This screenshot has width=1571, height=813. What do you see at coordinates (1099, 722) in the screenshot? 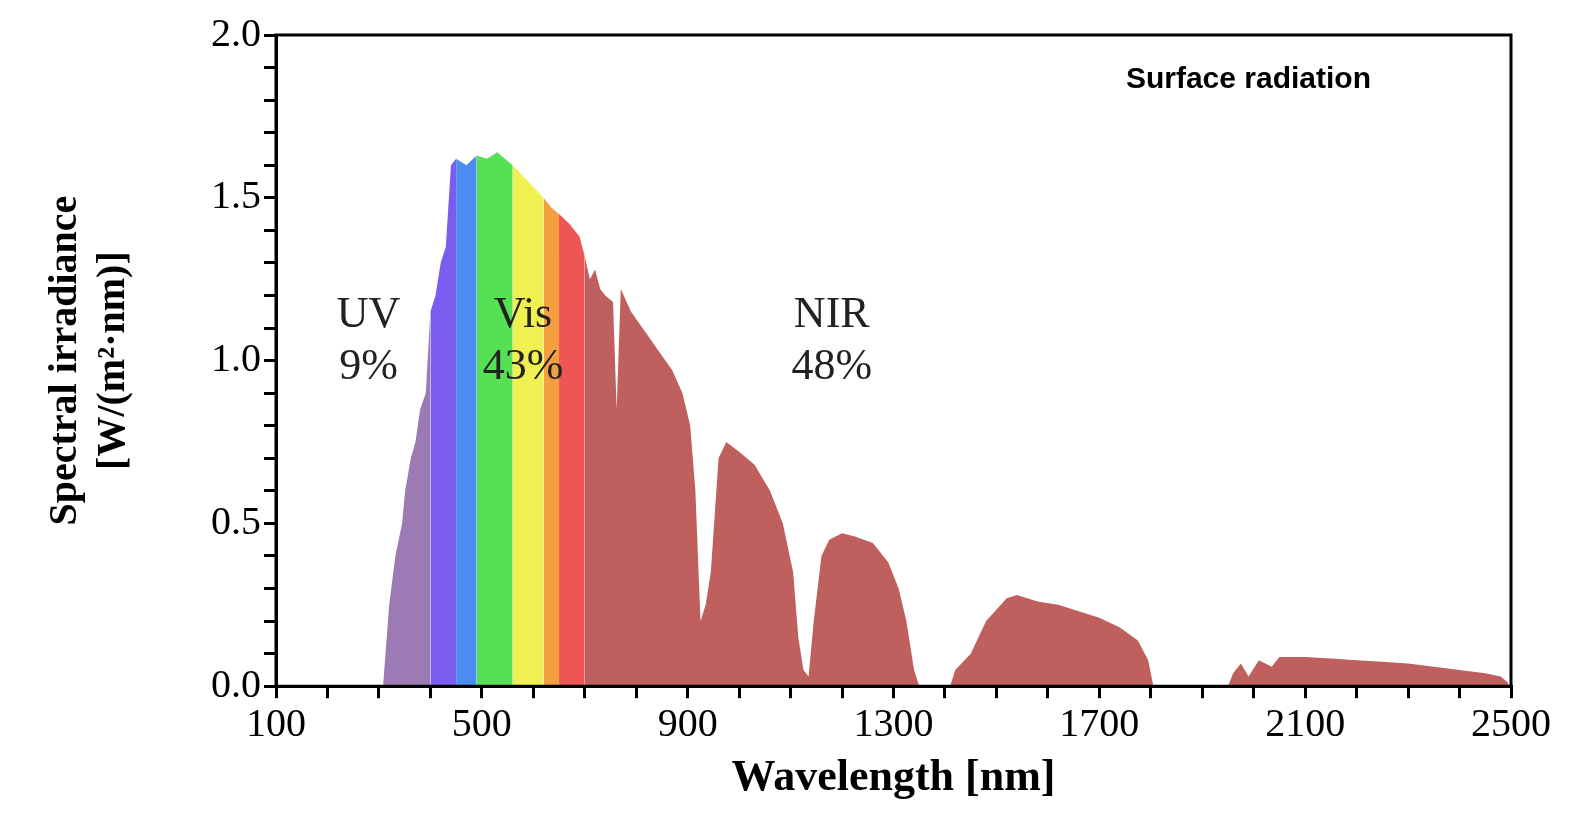
I see `x-tick-label: 1700` at bounding box center [1099, 722].